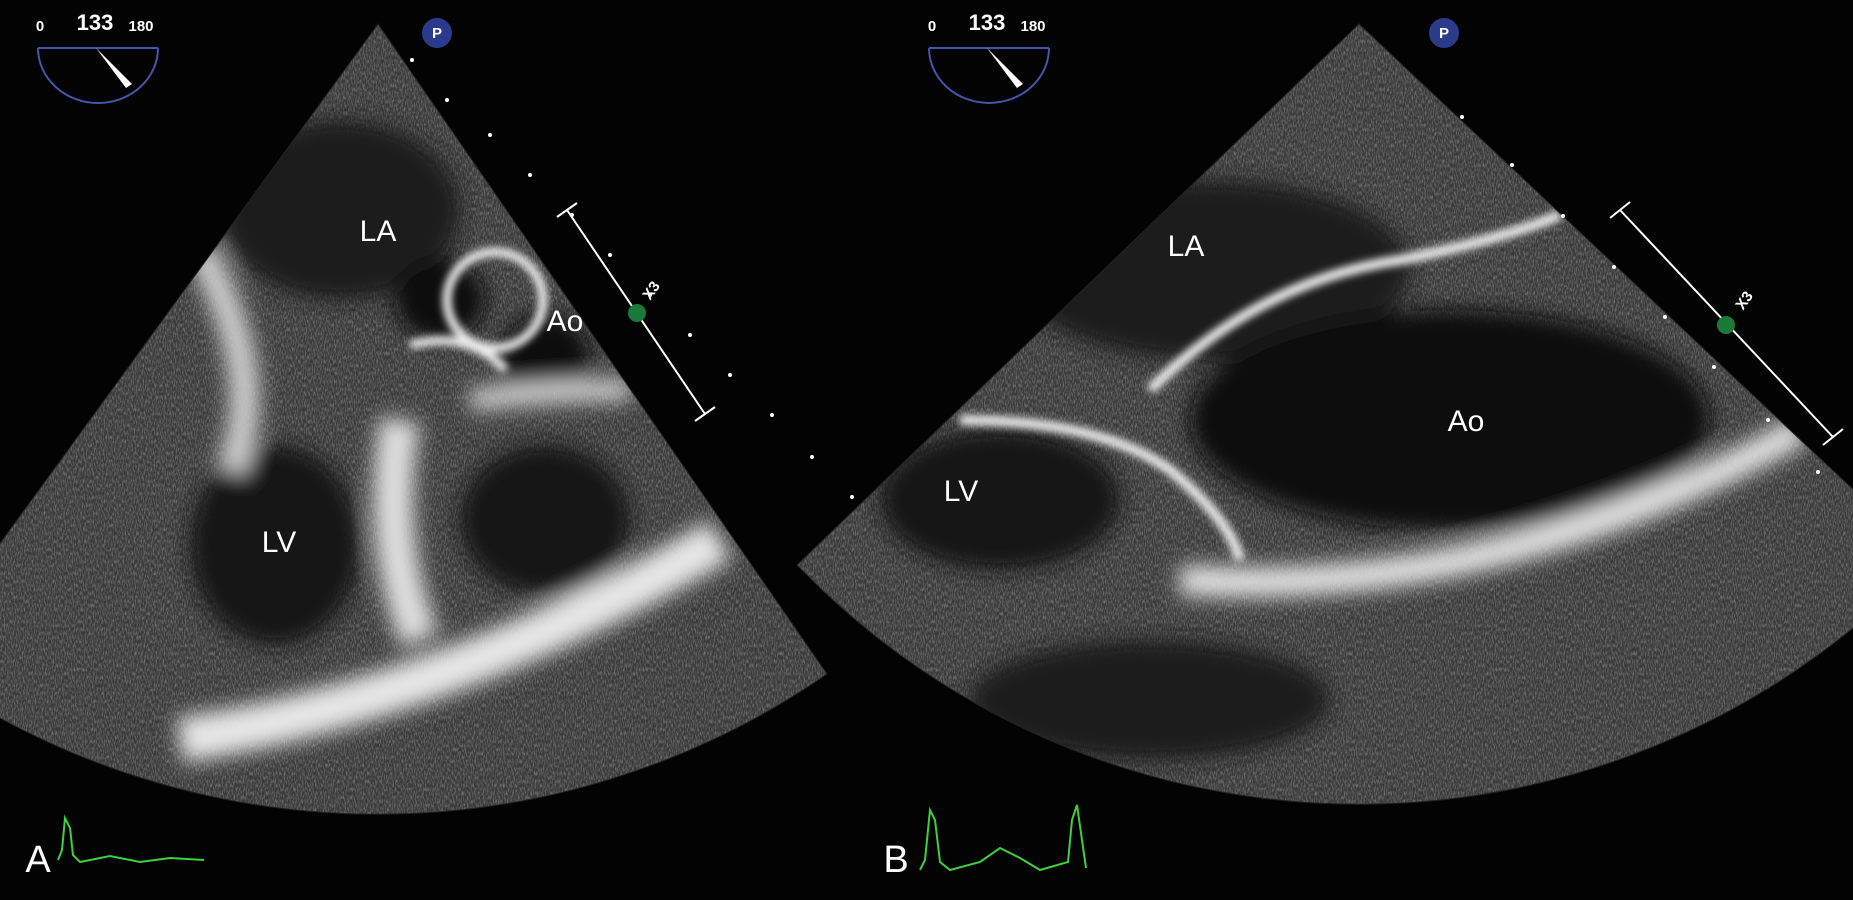 Image resolution: width=1853 pixels, height=900 pixels. Describe the element at coordinates (895, 860) in the screenshot. I see `panel-label: B` at that location.